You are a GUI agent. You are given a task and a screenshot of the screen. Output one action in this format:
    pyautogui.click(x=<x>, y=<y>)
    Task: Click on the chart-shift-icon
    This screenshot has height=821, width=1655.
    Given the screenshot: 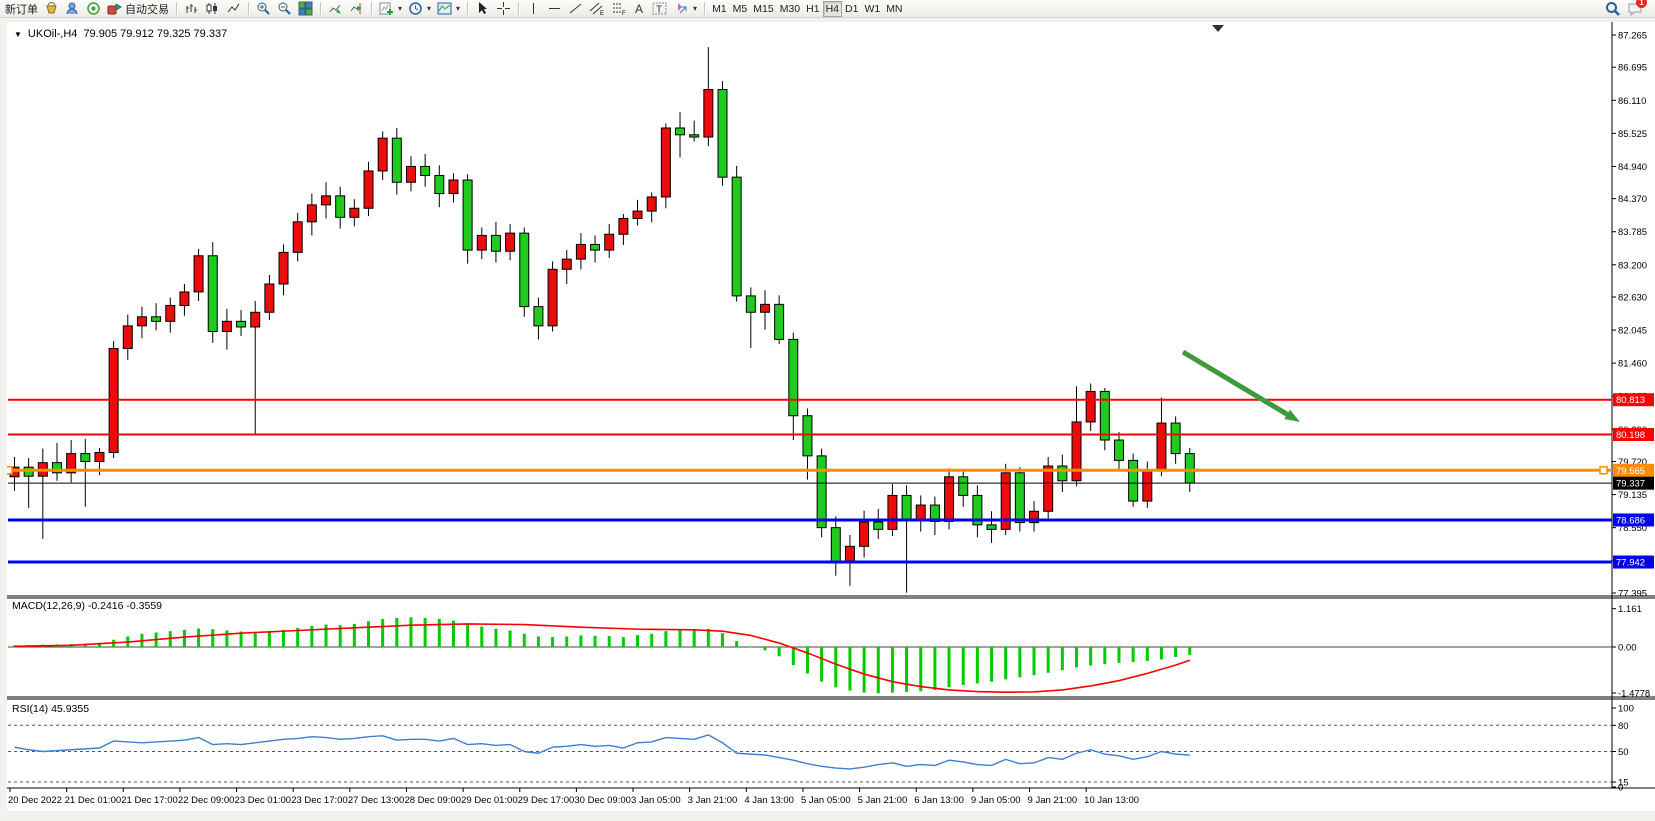 What is the action you would take?
    pyautogui.click(x=356, y=8)
    